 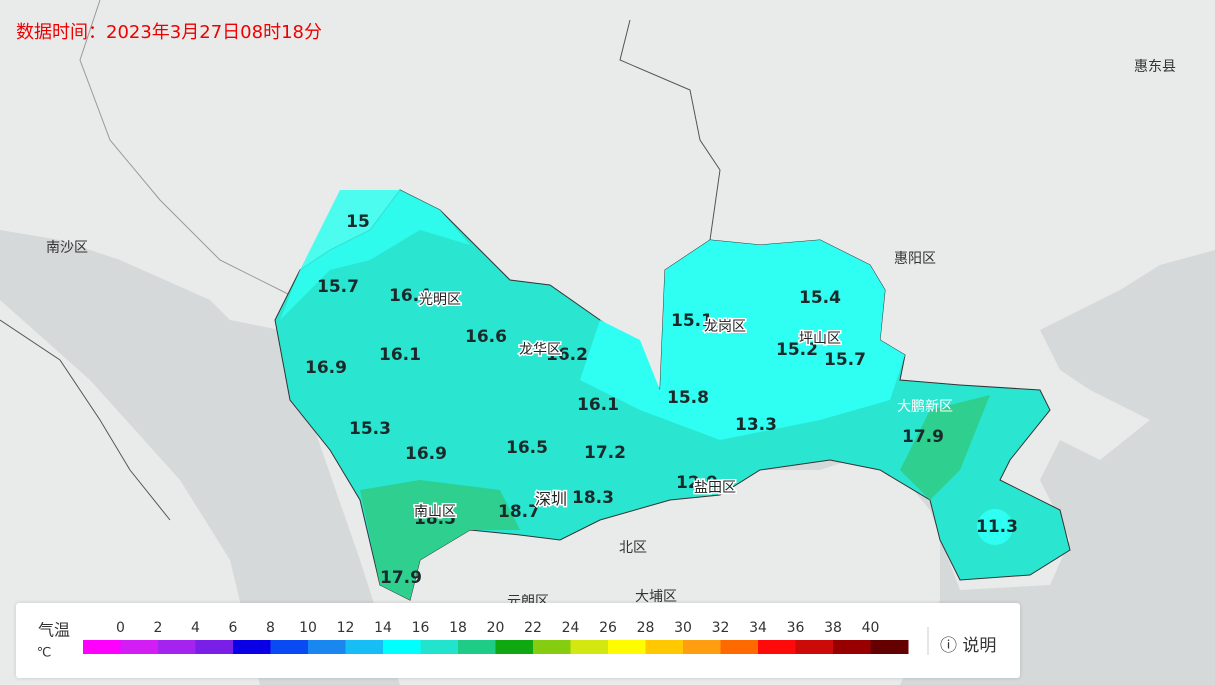 What do you see at coordinates (646, 628) in the screenshot?
I see `legend-tick-label: 28` at bounding box center [646, 628].